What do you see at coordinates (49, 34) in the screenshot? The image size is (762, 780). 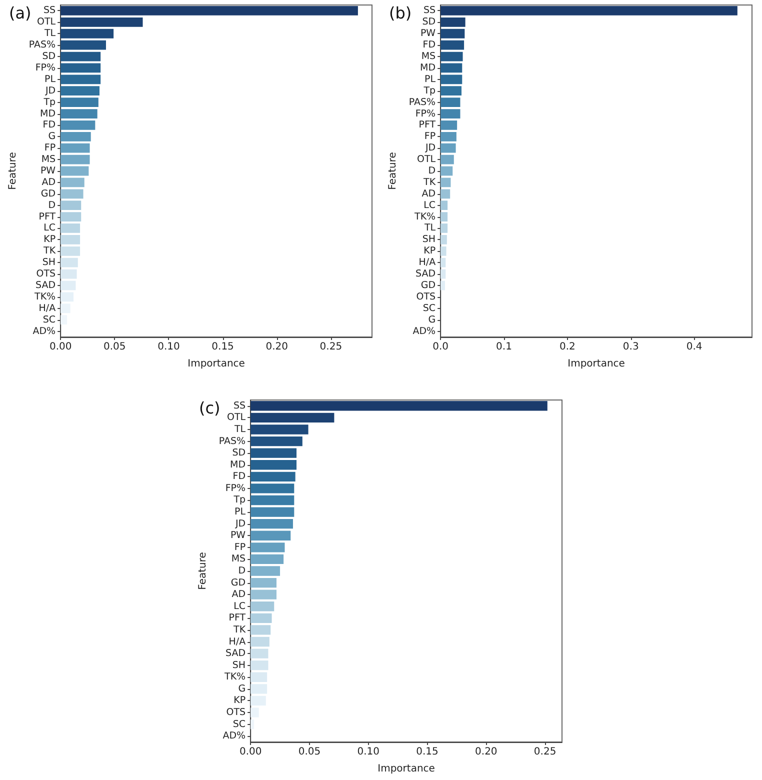 I see `y-tick-label: TL` at bounding box center [49, 34].